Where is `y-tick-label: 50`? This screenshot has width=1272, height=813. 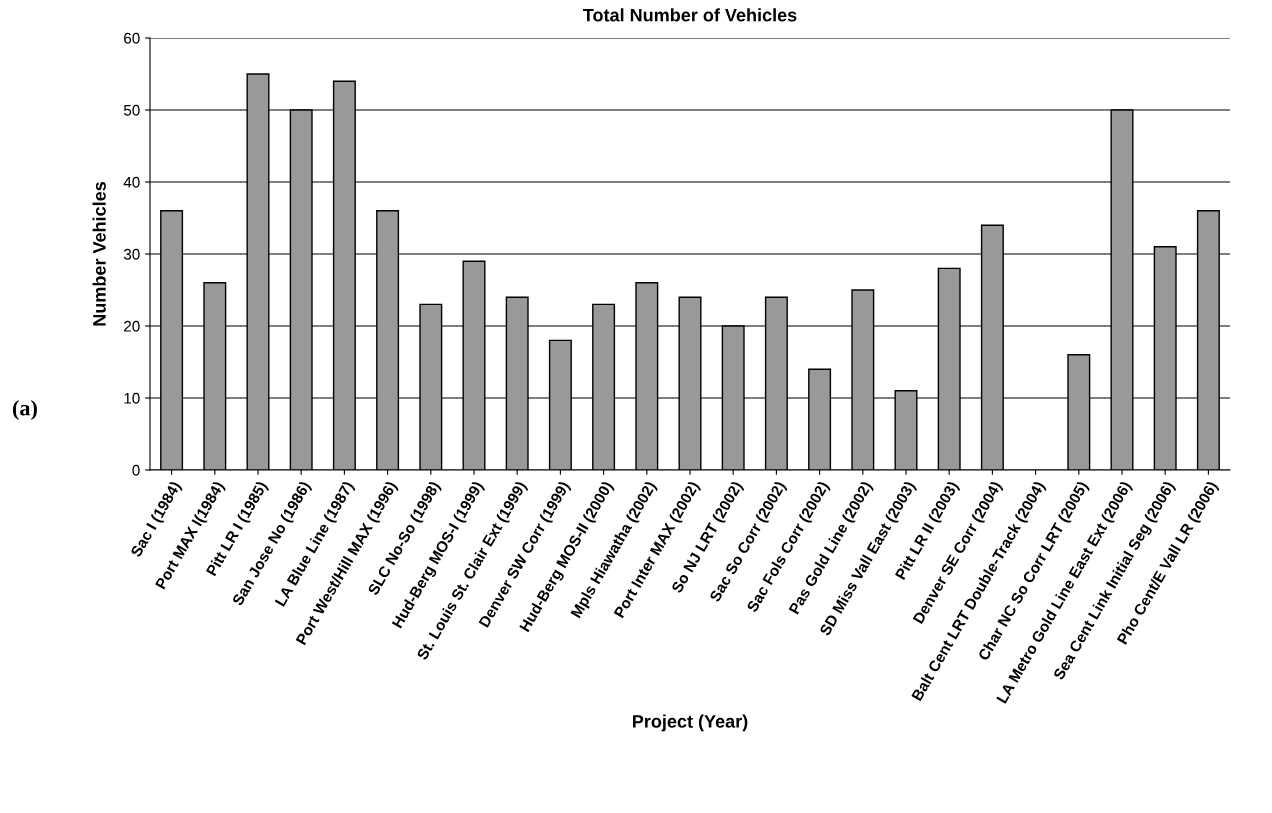
y-tick-label: 50 is located at coordinates (131, 110).